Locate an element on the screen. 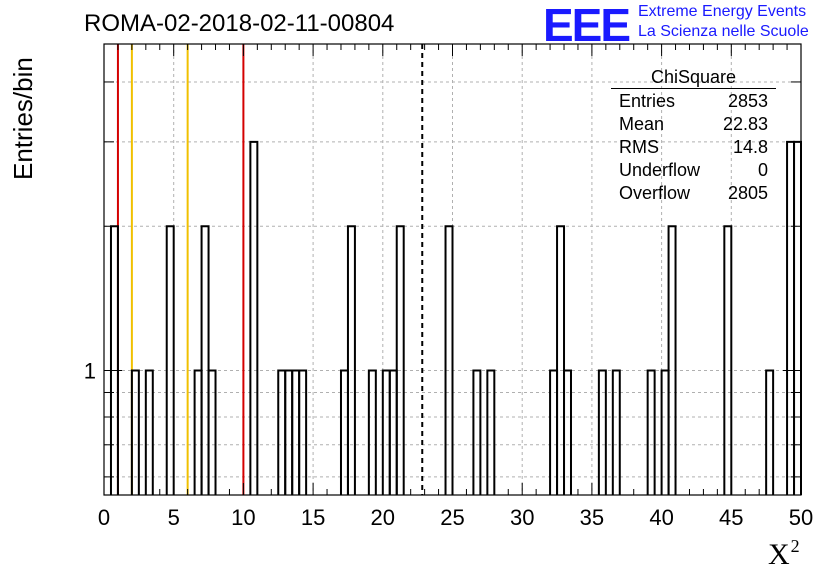 The height and width of the screenshot is (572, 836). stats-row-underflow: Underflow 0 is located at coordinates (693, 170).